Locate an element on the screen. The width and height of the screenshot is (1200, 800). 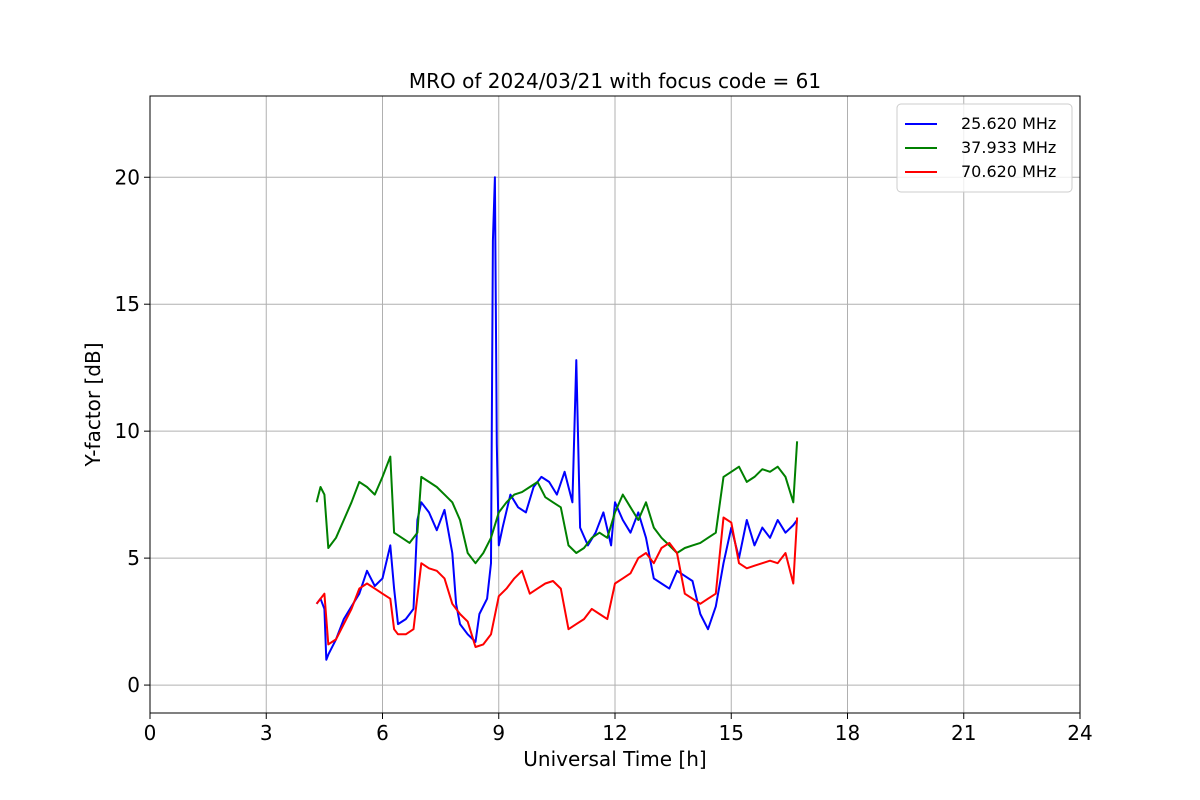
x-tick-label: 3 is located at coordinates (266, 733).